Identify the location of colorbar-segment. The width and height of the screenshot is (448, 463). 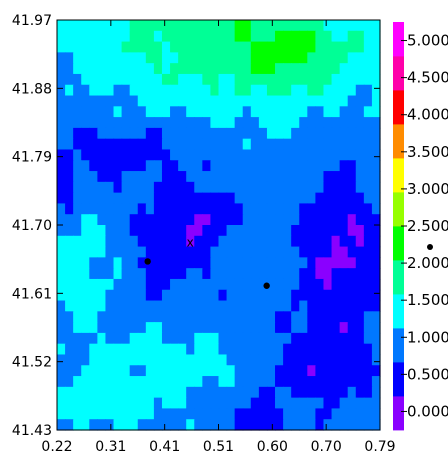
(398, 345).